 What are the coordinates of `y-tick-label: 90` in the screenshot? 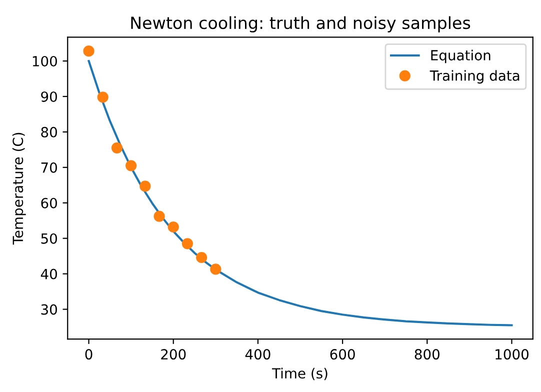 It's located at (49, 96).